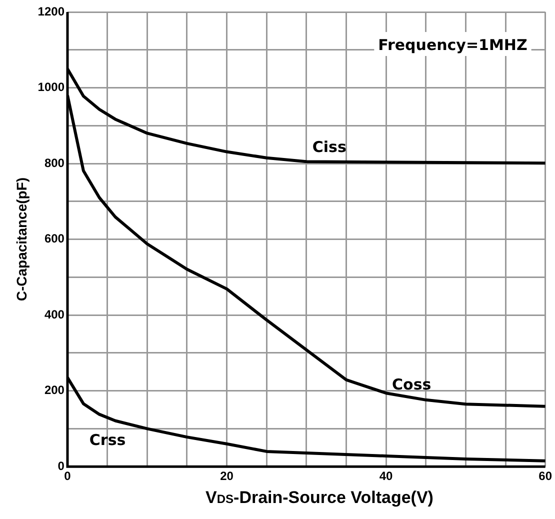 This screenshot has height=519, width=555. What do you see at coordinates (227, 476) in the screenshot?
I see `x-tick-label: 20` at bounding box center [227, 476].